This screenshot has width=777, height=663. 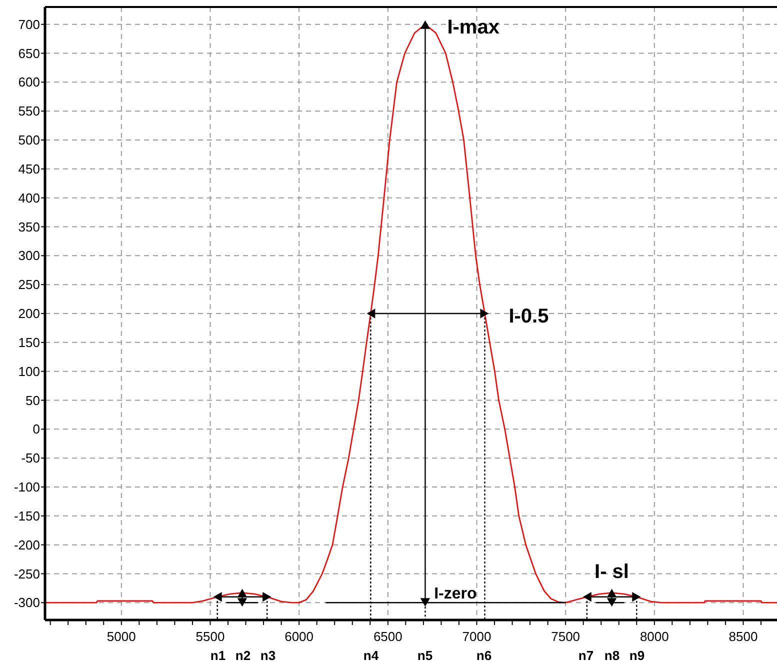 I want to click on text: n7, so click(x=586, y=655).